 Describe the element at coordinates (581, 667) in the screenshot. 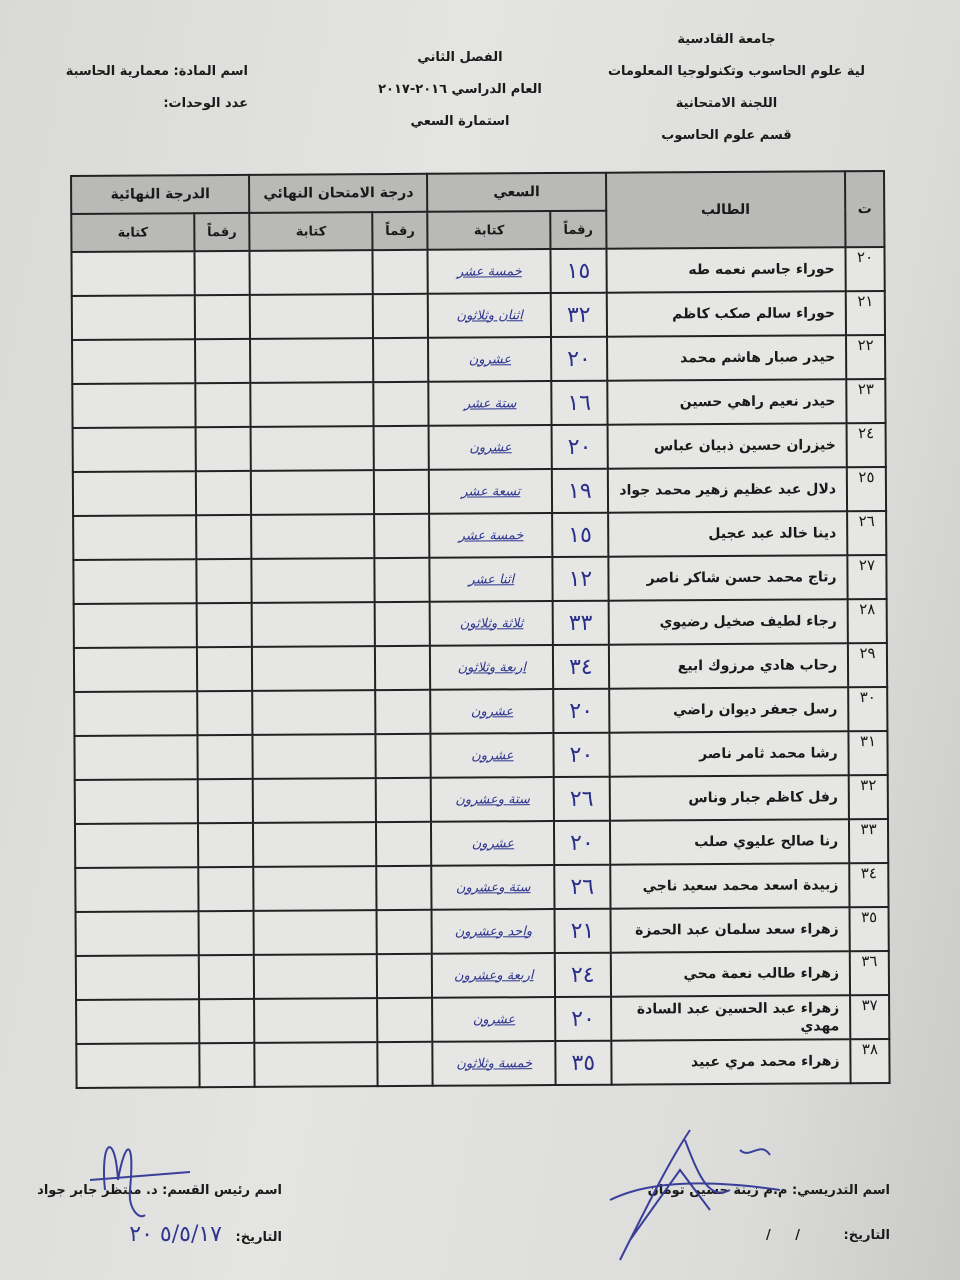

I see `coursework-digits: ٣٤` at that location.